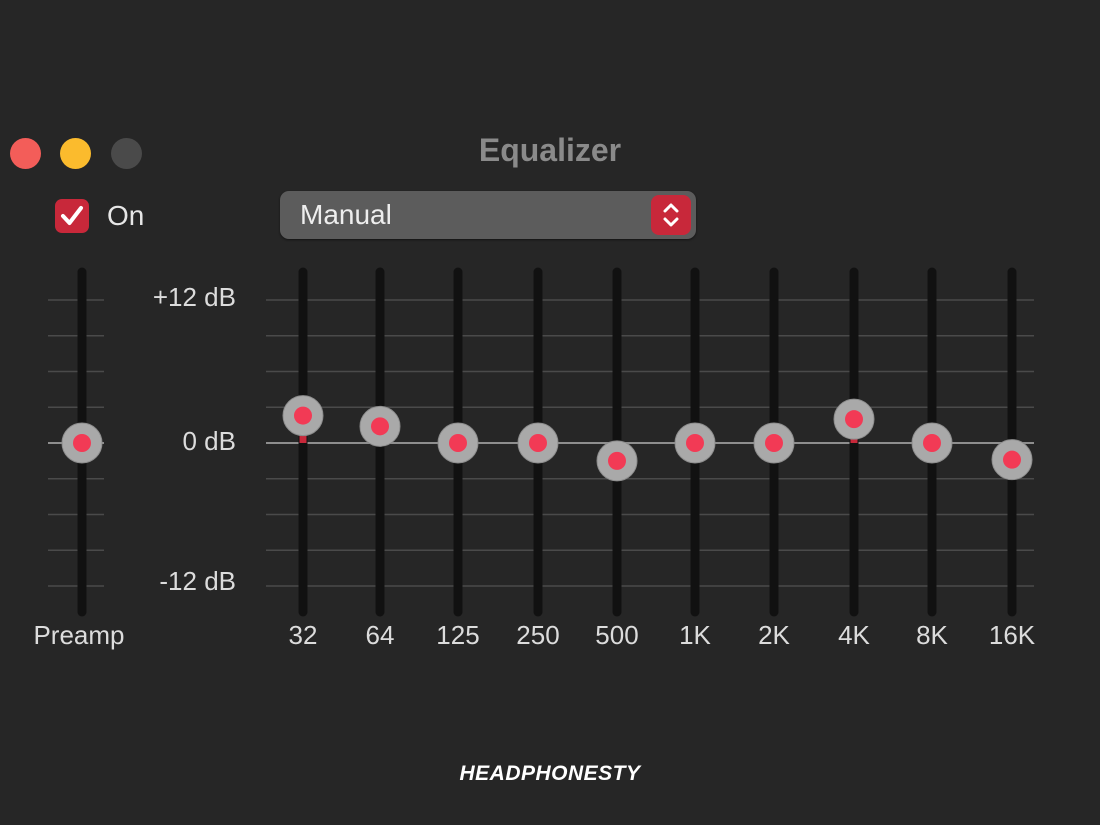 This screenshot has width=1100, height=825. I want to click on band-slider-8k-knob-dot, so click(932, 443).